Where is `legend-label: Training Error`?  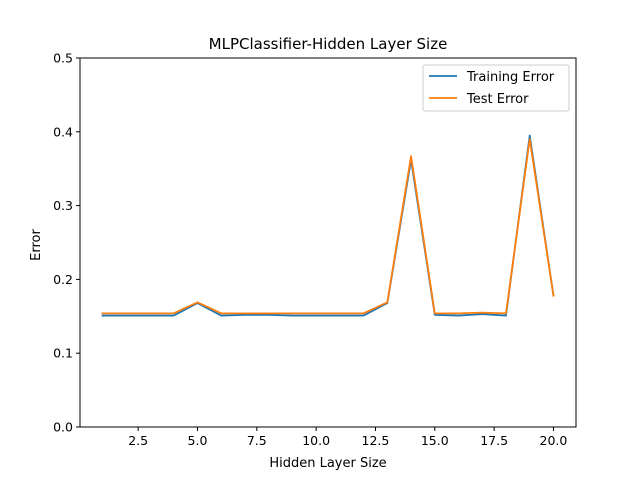 legend-label: Training Error is located at coordinates (510, 77).